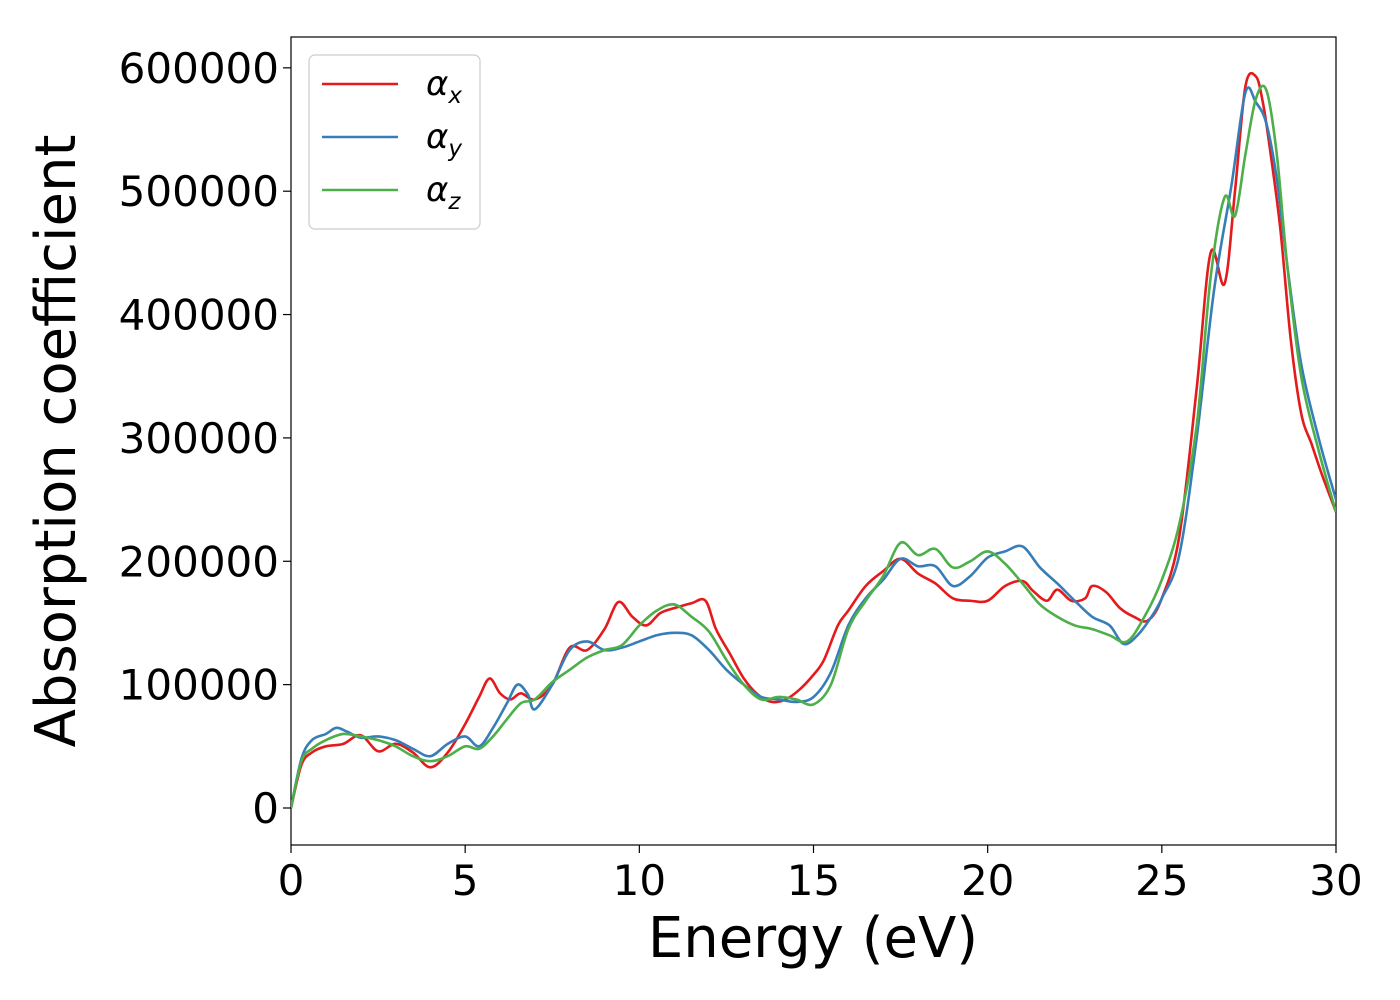 This screenshot has width=1400, height=1000. I want to click on x-axis: 0 5 10 15 20 25 30, so click(820, 875).